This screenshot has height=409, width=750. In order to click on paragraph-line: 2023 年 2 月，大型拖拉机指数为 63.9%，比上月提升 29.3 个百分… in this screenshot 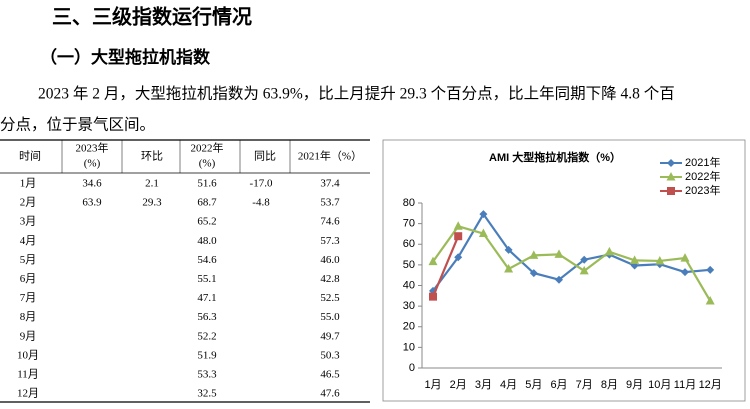, I will do `click(356, 94)`.